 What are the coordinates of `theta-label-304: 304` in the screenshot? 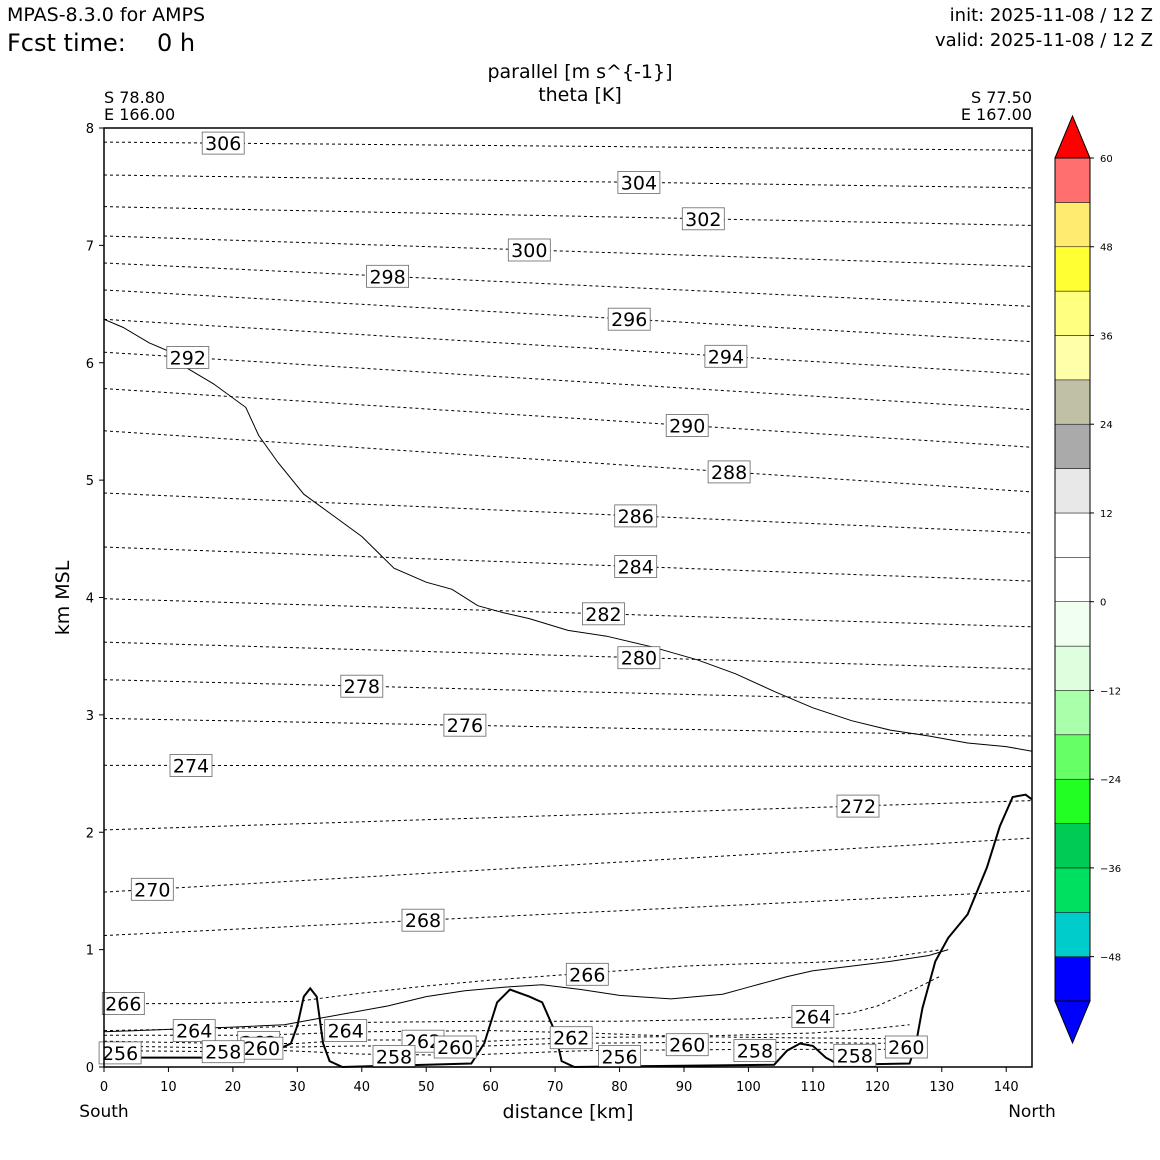 It's located at (639, 182).